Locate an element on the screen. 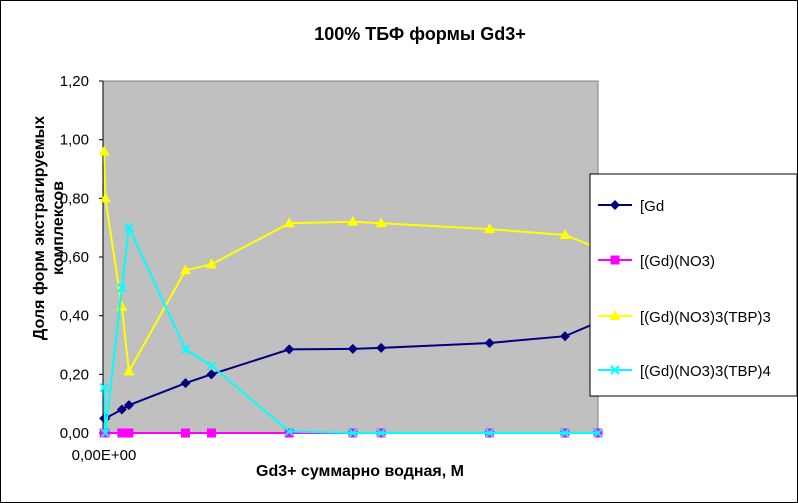 The height and width of the screenshot is (503, 798). legend-label: [Gd is located at coordinates (652, 206).